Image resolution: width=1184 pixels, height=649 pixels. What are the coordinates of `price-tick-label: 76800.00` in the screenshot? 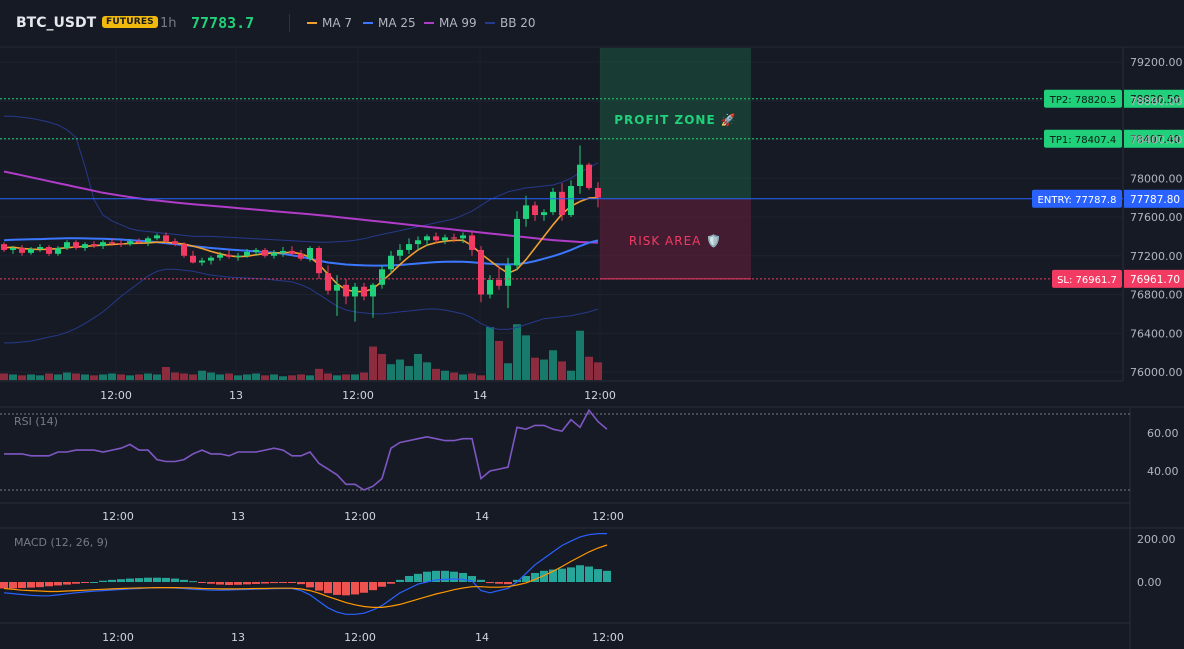 It's located at (1156, 295).